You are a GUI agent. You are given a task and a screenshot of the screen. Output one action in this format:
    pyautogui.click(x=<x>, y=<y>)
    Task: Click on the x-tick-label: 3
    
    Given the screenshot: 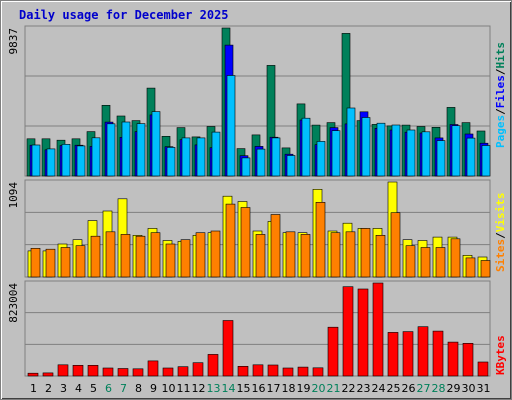 What is the action you would take?
    pyautogui.click(x=63, y=388)
    